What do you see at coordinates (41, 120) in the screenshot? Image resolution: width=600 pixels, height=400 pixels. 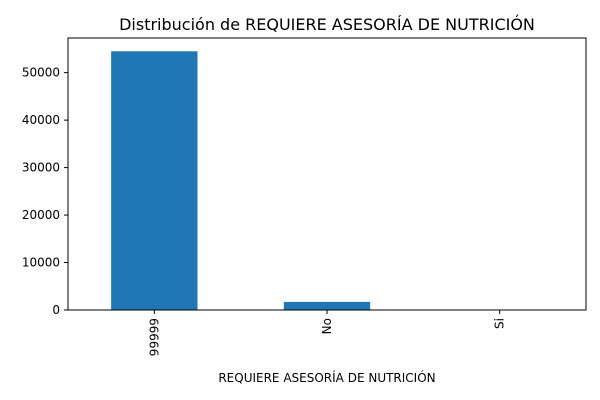 I see `y-tick-label: 40000` at bounding box center [41, 120].